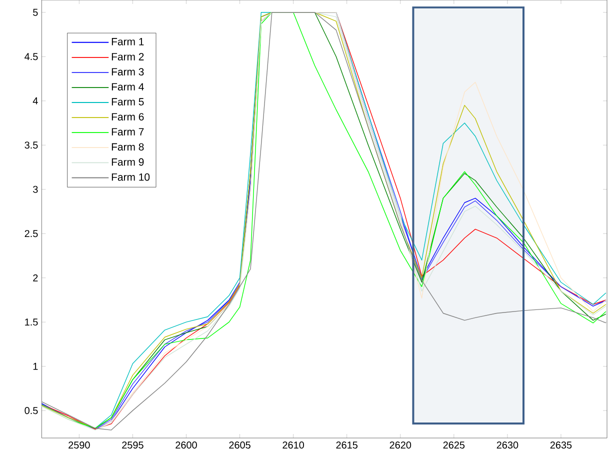 The height and width of the screenshot is (466, 609). I want to click on legend-label: Farm 10, so click(131, 177).